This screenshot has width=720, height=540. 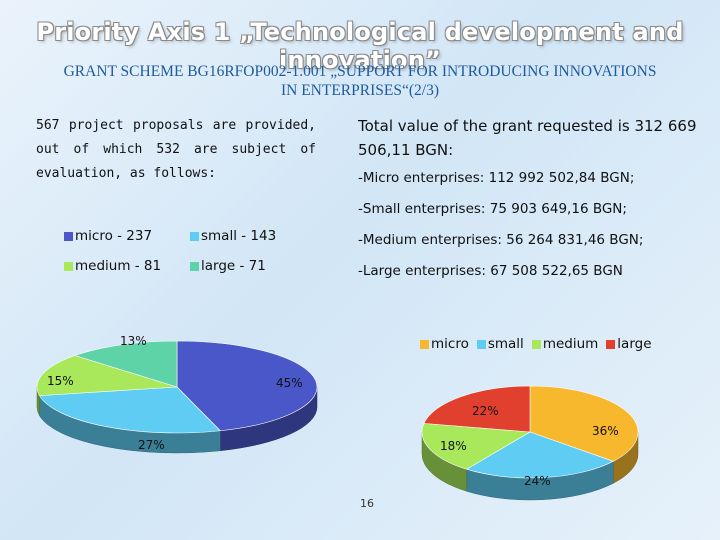 I want to click on pie-label-large: 22%, so click(x=485, y=411).